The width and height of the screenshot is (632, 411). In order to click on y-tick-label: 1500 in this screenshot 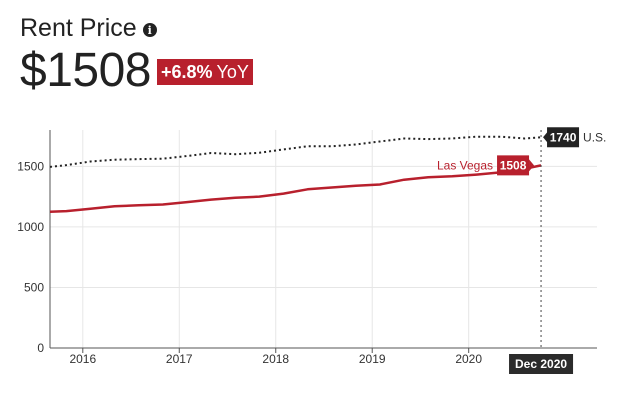, I will do `click(30, 166)`.